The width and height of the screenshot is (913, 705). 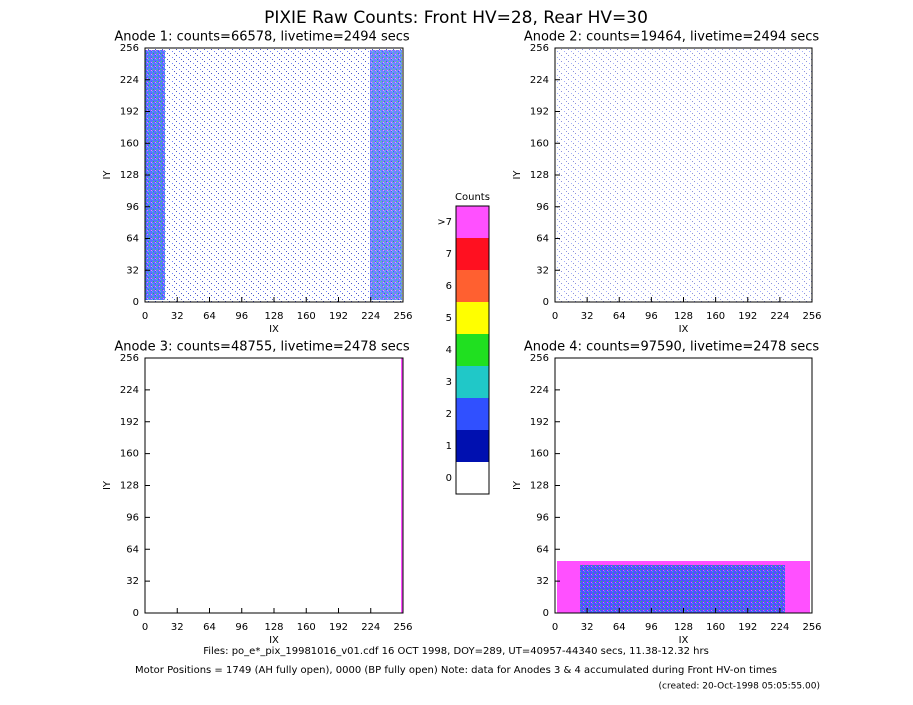 I want to click on colorbar-label: 3, so click(x=449, y=382).